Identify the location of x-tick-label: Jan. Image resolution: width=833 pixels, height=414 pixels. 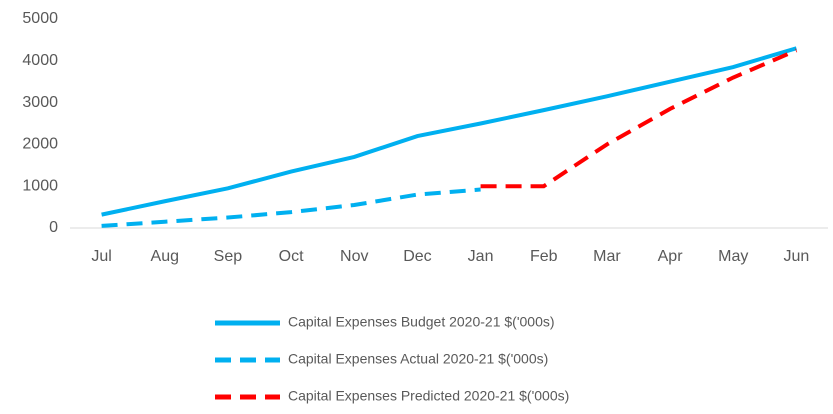
(481, 256).